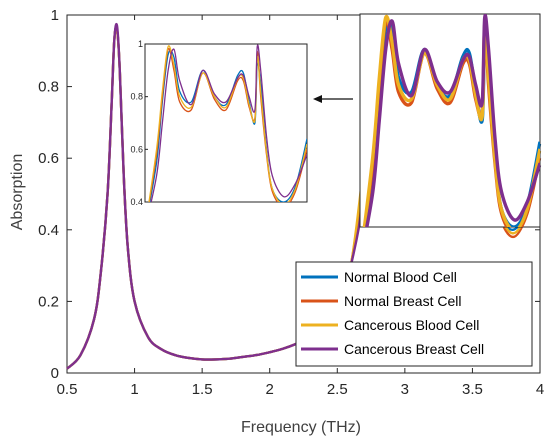  What do you see at coordinates (402, 301) in the screenshot?
I see `legend-label: Normal Breast Cell` at bounding box center [402, 301].